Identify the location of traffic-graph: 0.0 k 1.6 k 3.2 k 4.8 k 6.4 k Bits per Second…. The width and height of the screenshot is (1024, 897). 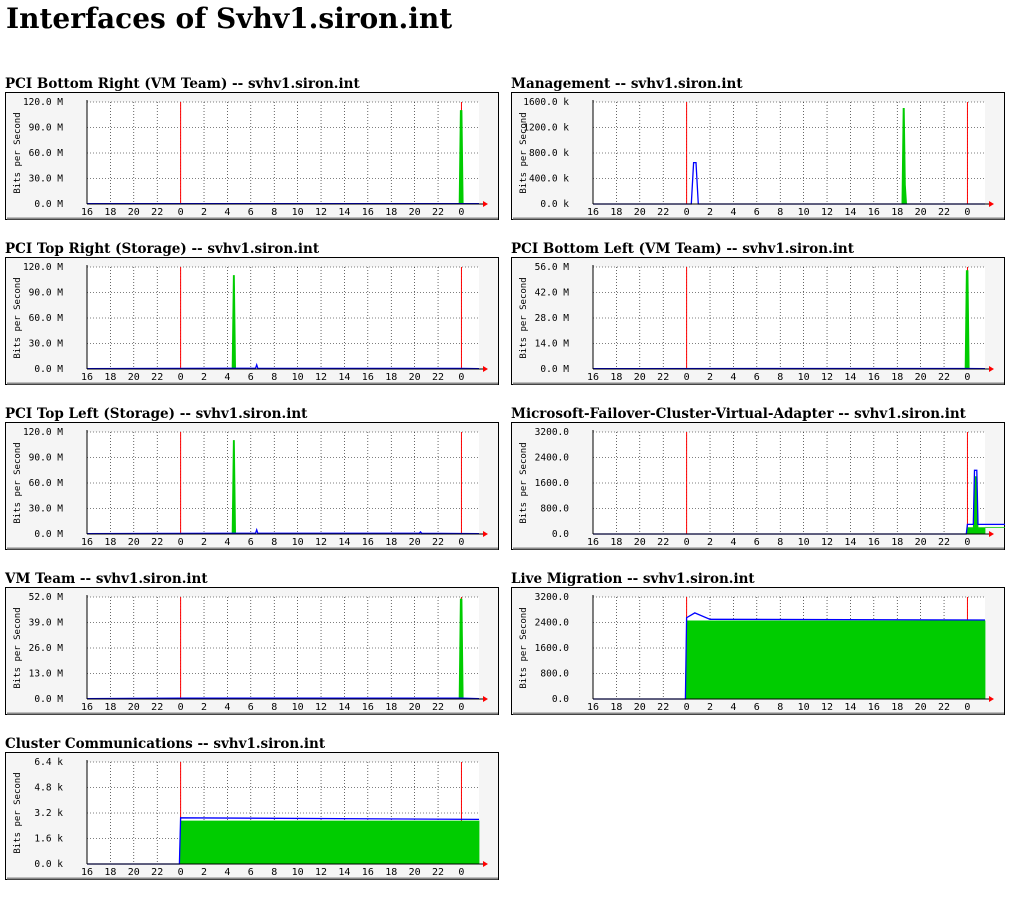
(252, 816).